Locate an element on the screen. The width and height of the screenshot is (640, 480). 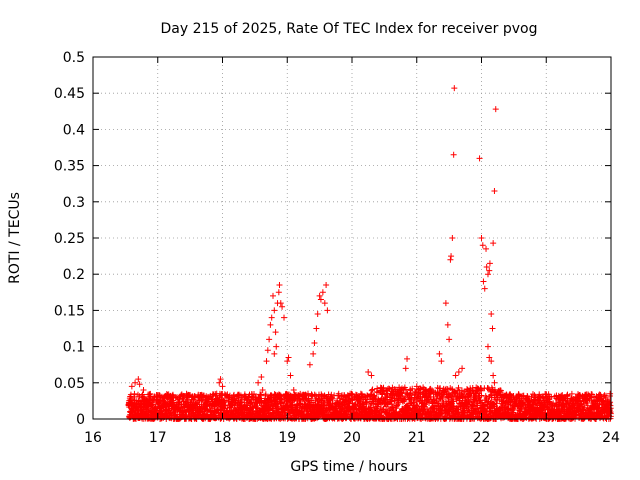
y-tick-label: 0.2 is located at coordinates (74, 275).